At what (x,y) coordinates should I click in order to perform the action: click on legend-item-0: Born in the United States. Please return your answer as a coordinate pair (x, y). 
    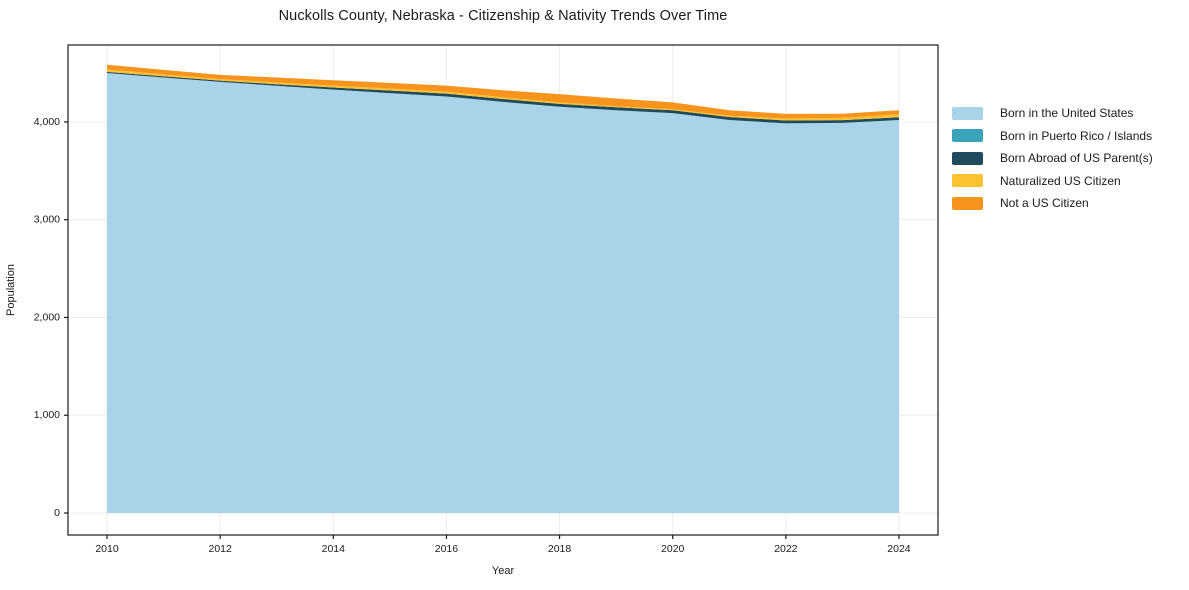
    Looking at the image, I should click on (1052, 113).